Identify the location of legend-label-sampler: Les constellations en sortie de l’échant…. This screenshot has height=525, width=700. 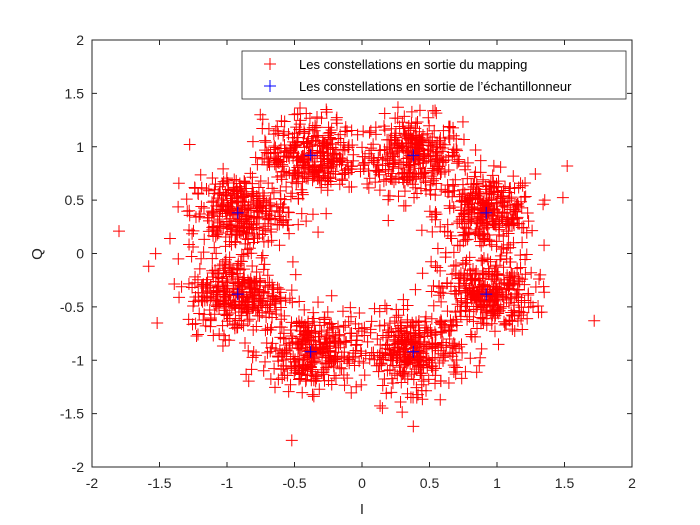
(435, 86).